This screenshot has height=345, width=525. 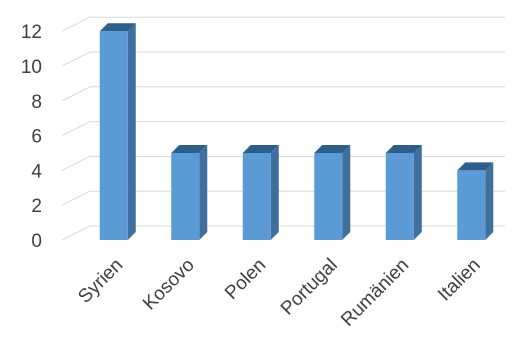 What do you see at coordinates (36, 206) in the screenshot?
I see `y-tick-label: 2` at bounding box center [36, 206].